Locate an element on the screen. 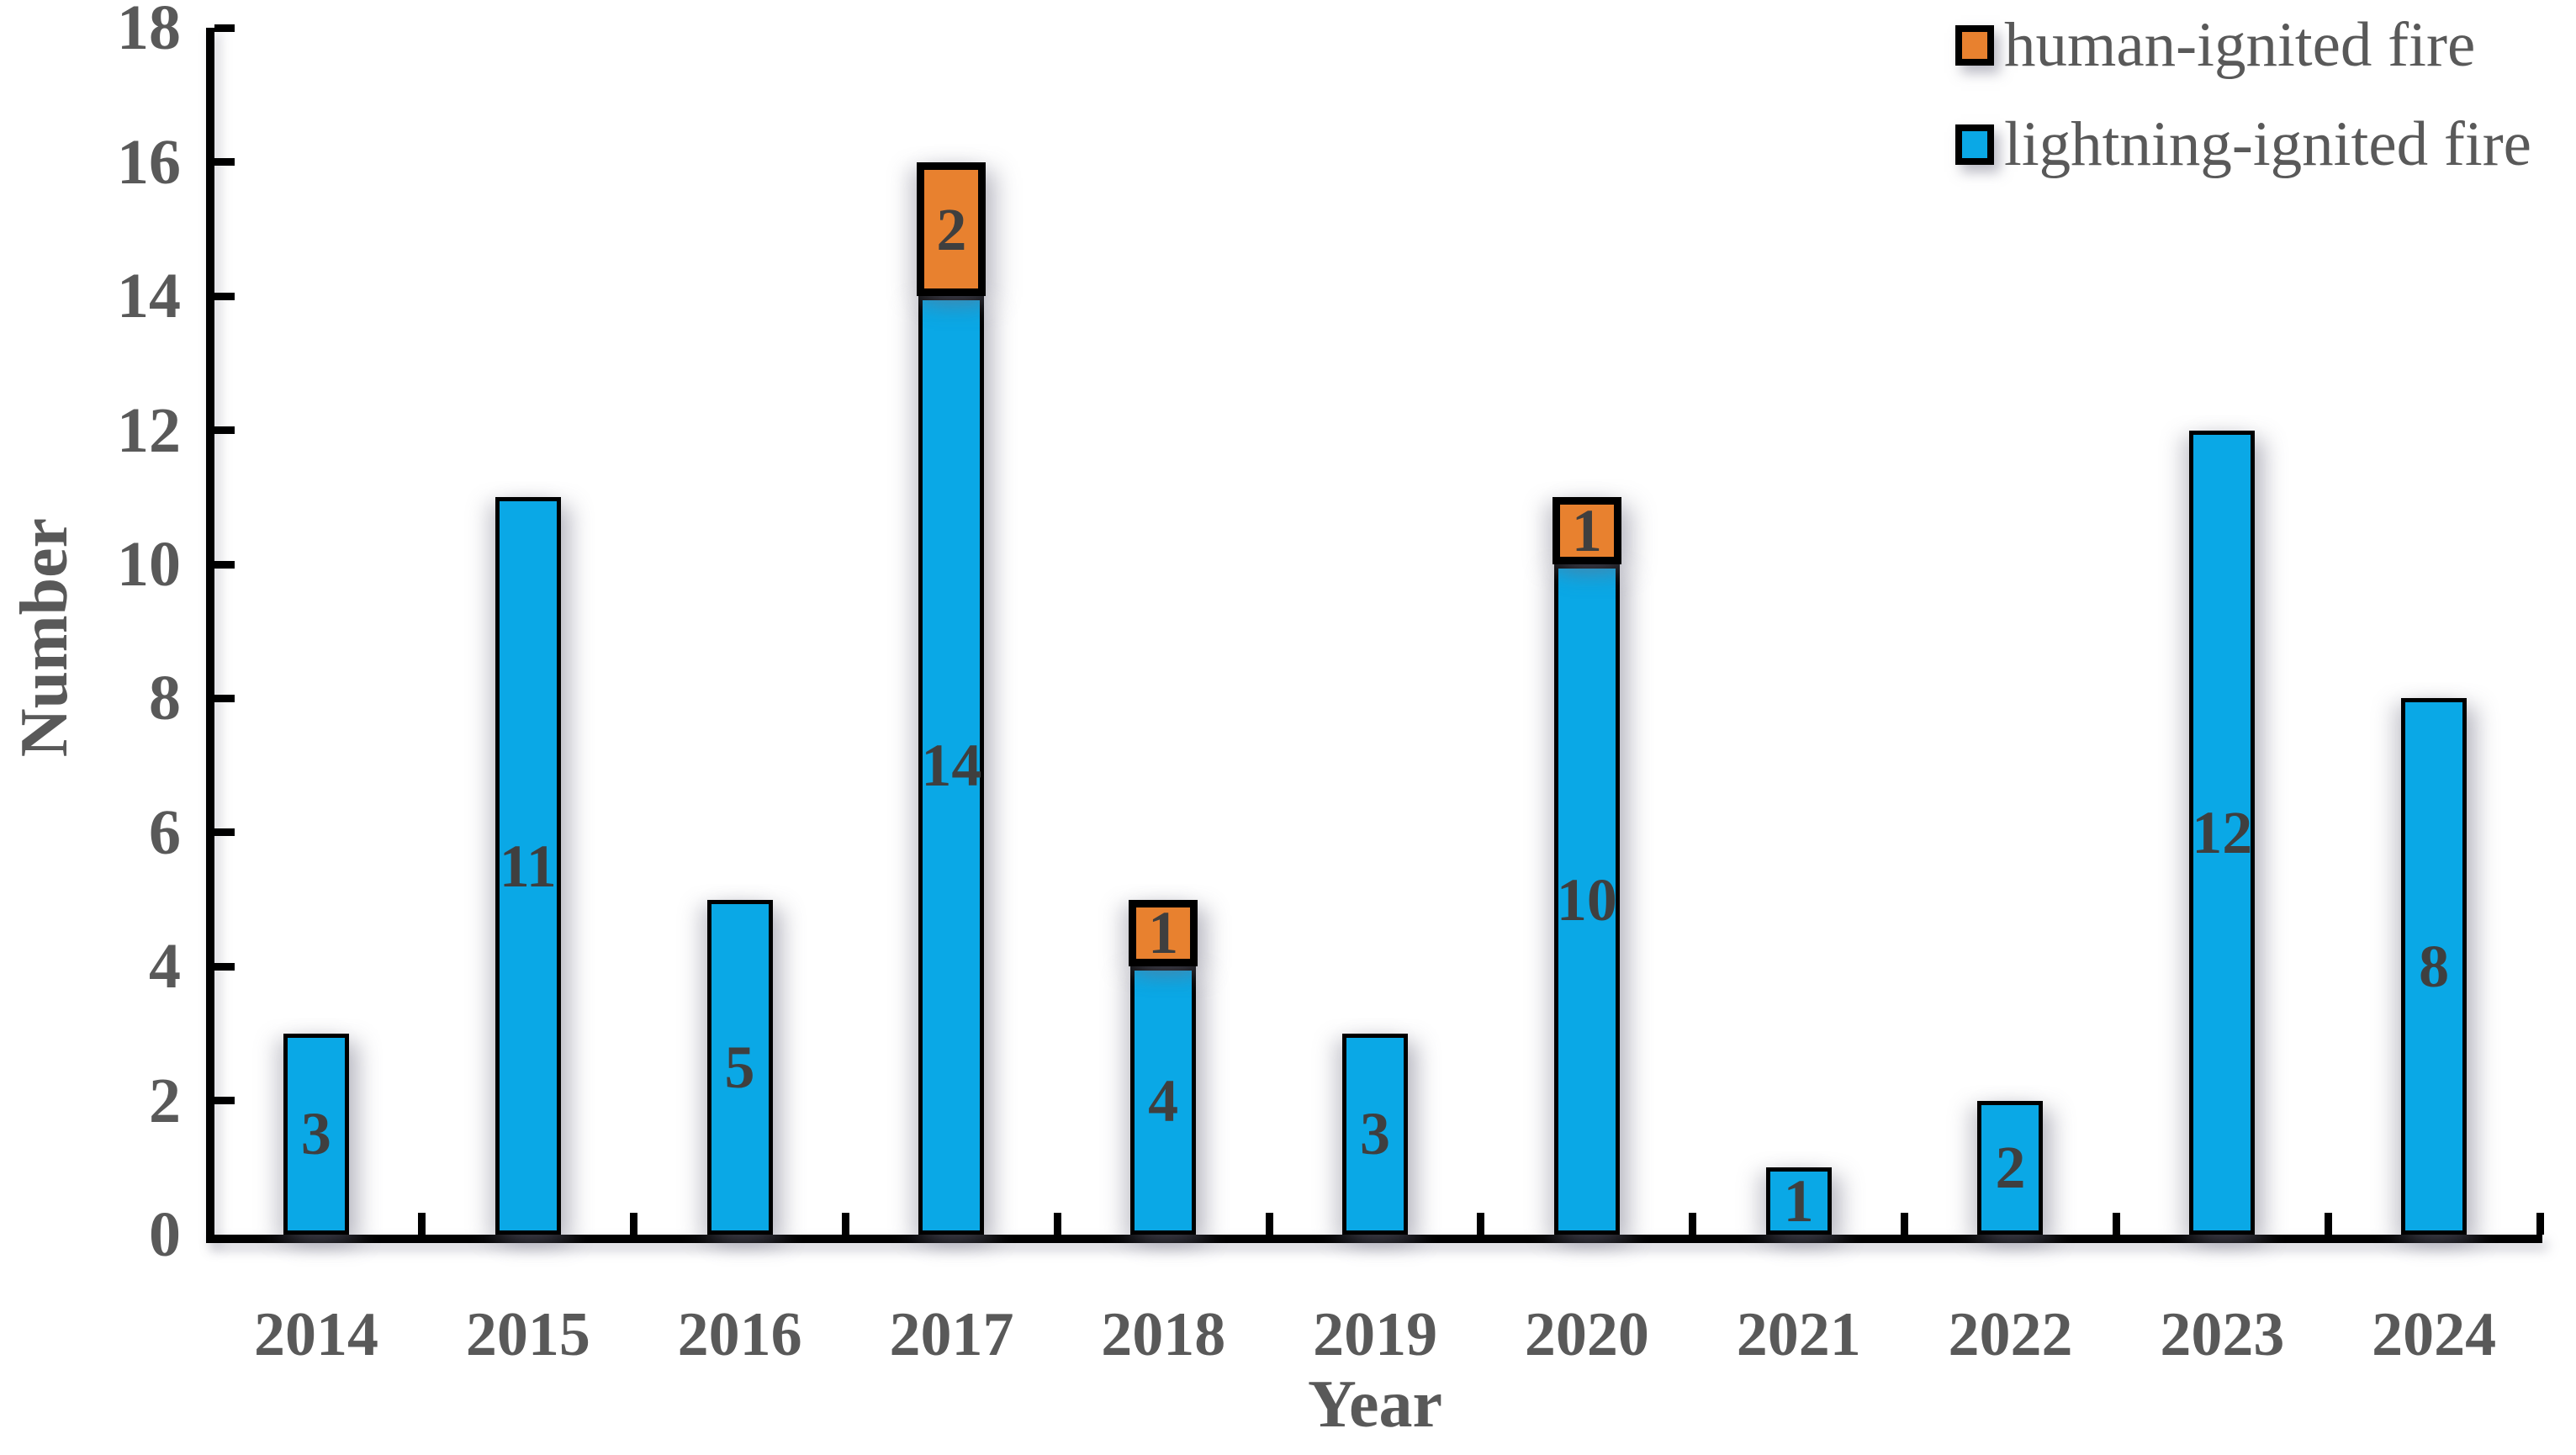  bar-lightning-2014 is located at coordinates (316, 1134).